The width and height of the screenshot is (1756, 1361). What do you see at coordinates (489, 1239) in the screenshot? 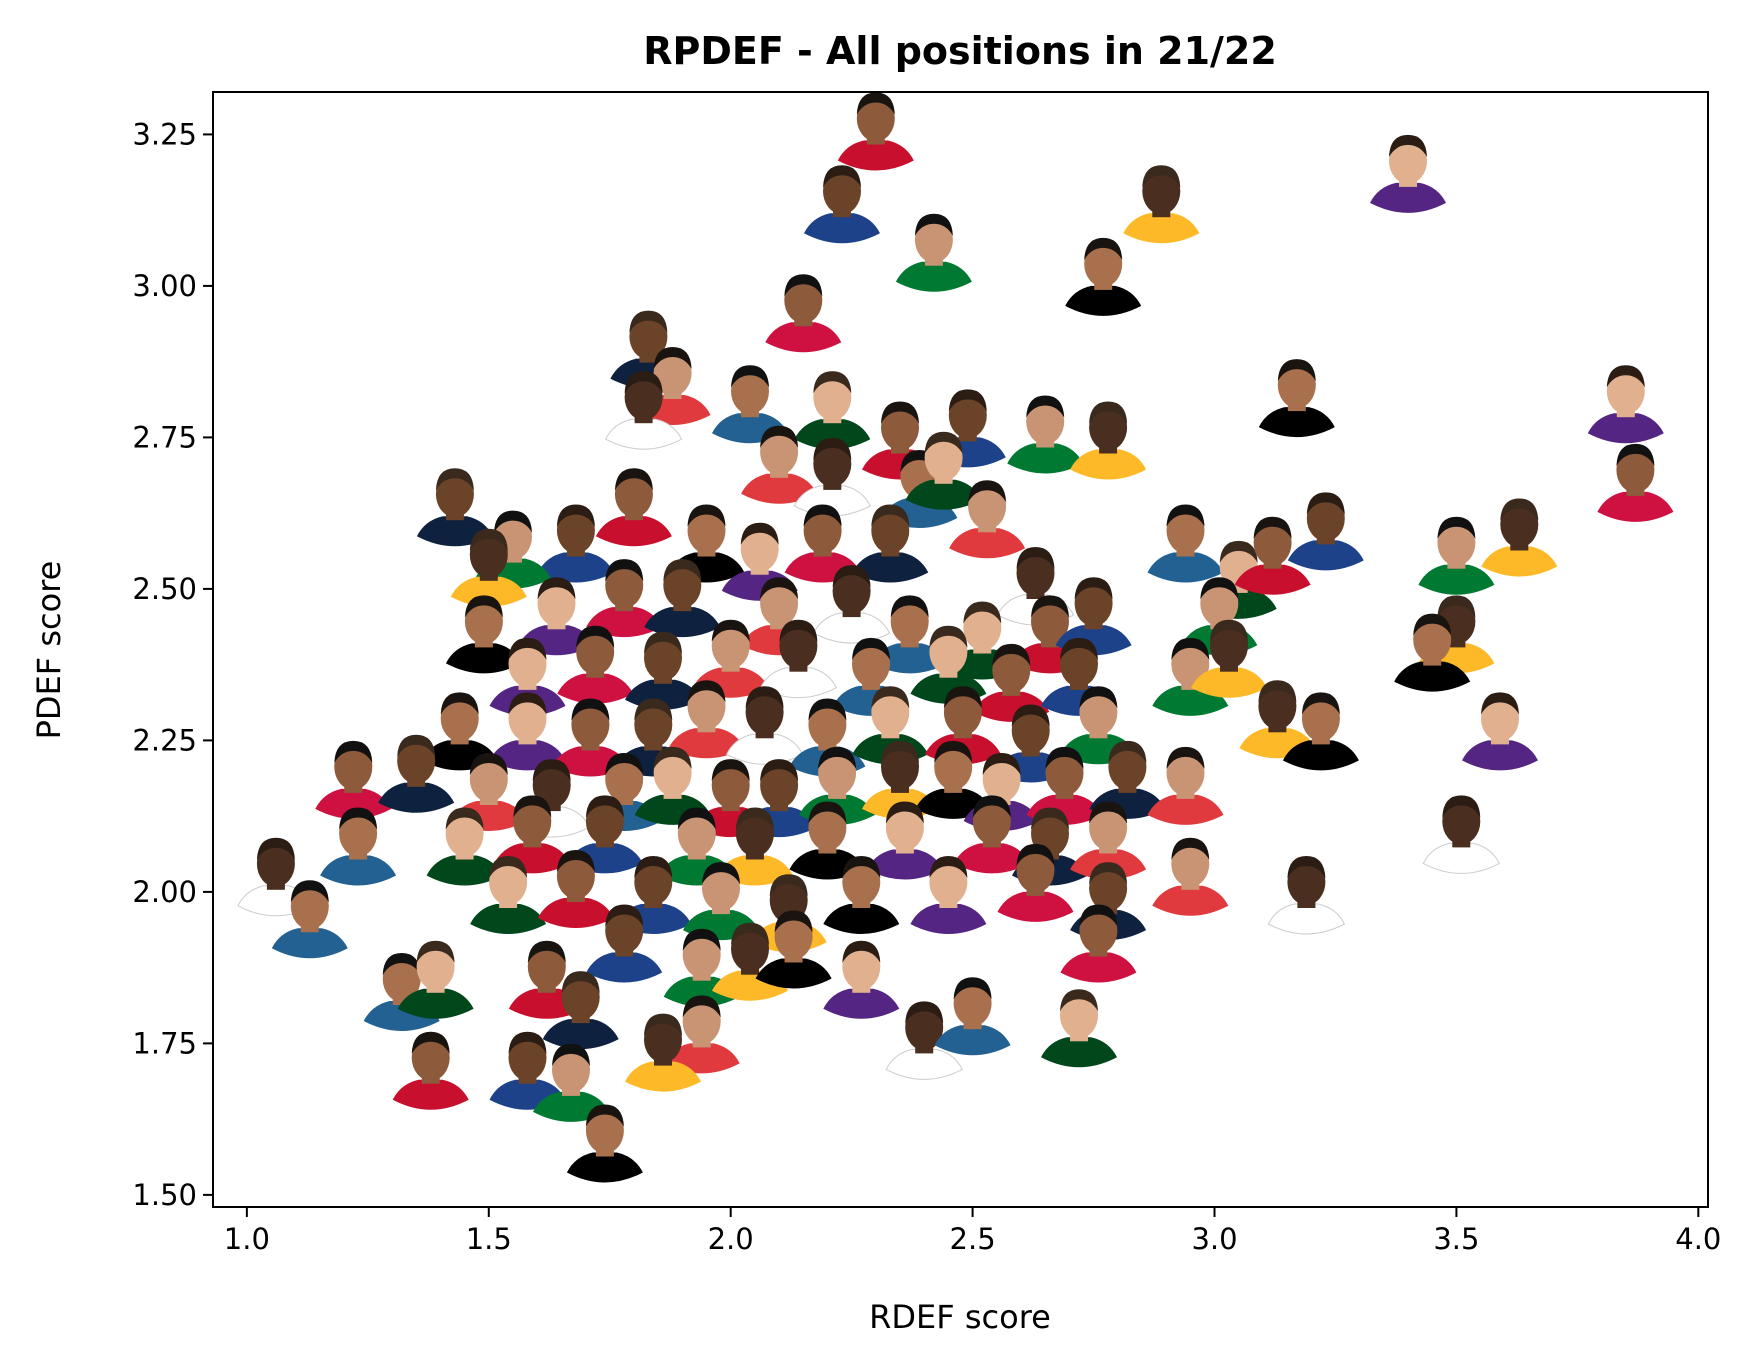
I see `x-tick-label: 1.5` at bounding box center [489, 1239].